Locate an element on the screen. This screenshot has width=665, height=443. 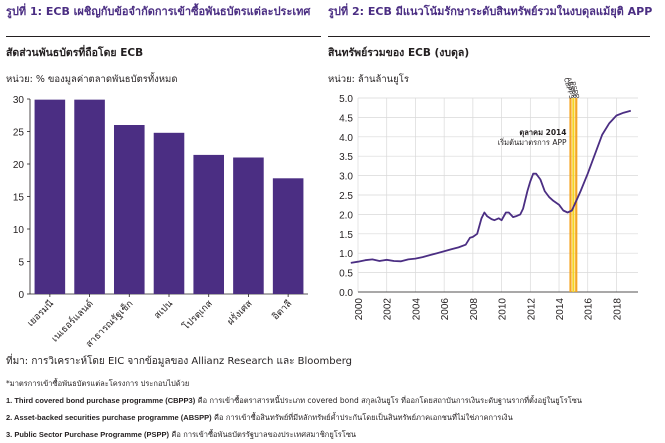
x-tick-label: 2008 is located at coordinates (474, 309).